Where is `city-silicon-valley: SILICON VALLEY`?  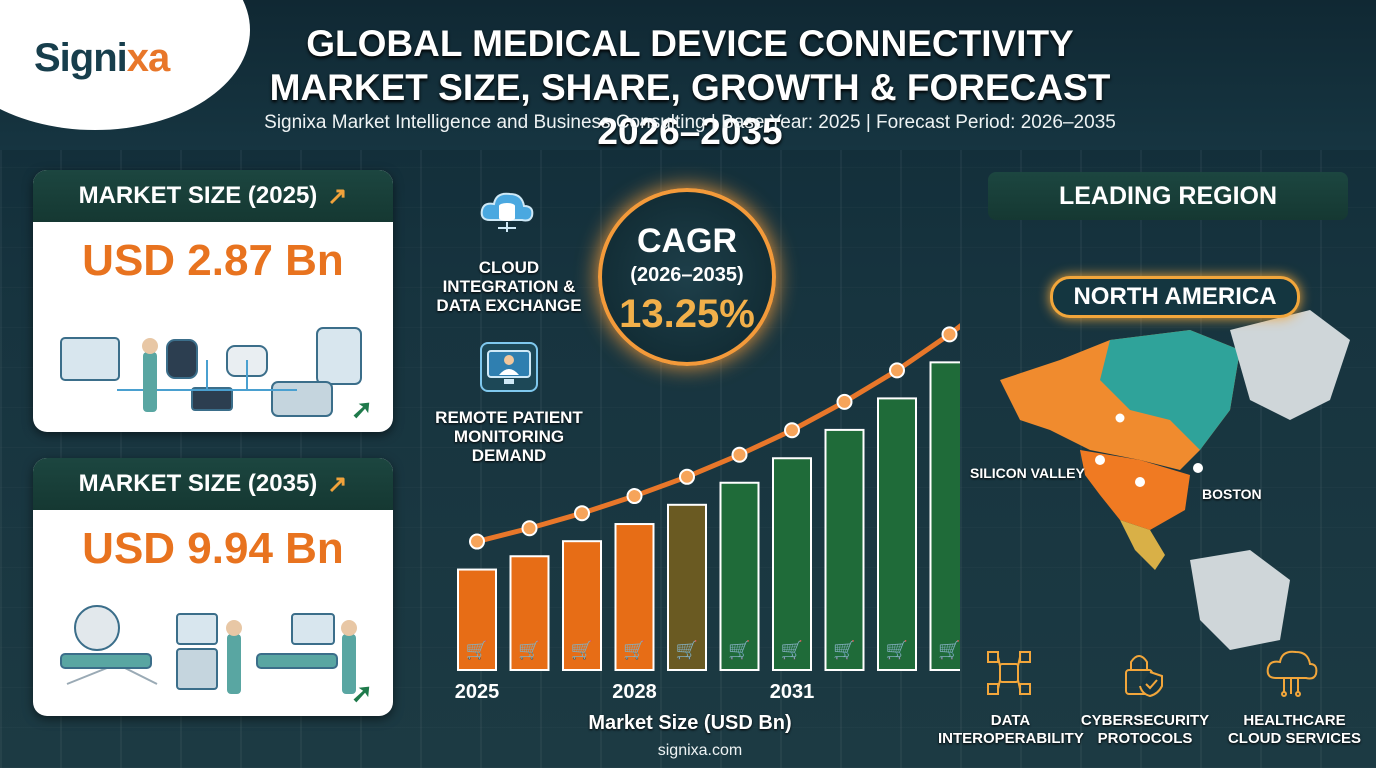
city-silicon-valley: SILICON VALLEY is located at coordinates (1027, 473).